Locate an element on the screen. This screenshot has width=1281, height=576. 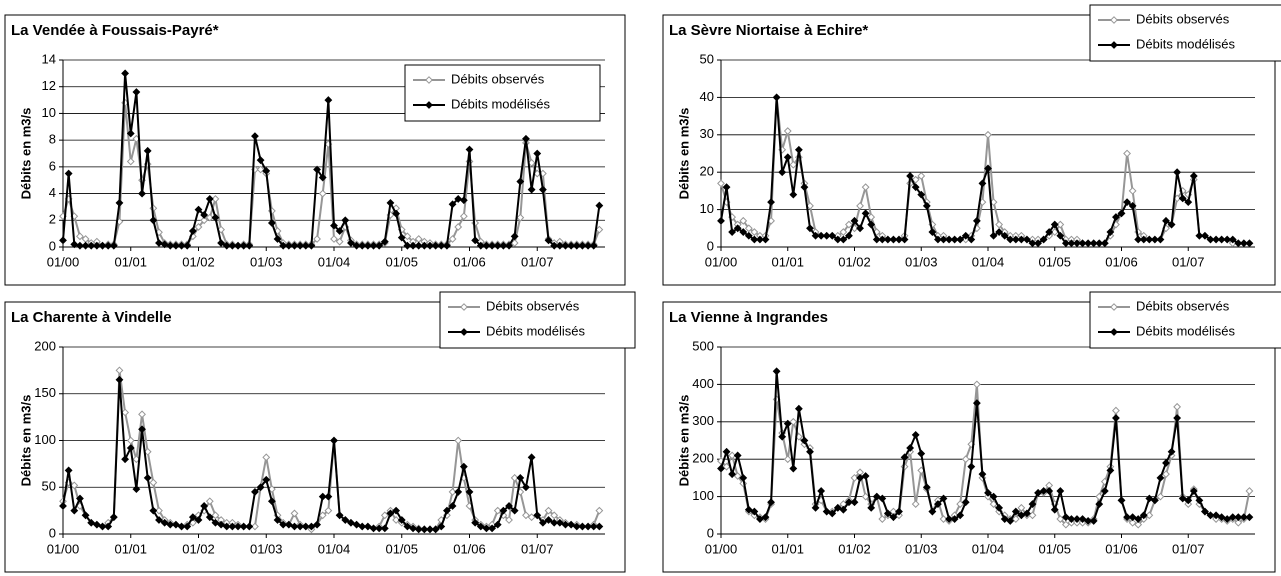
x-tick-label: 01/02 is located at coordinates (198, 548).